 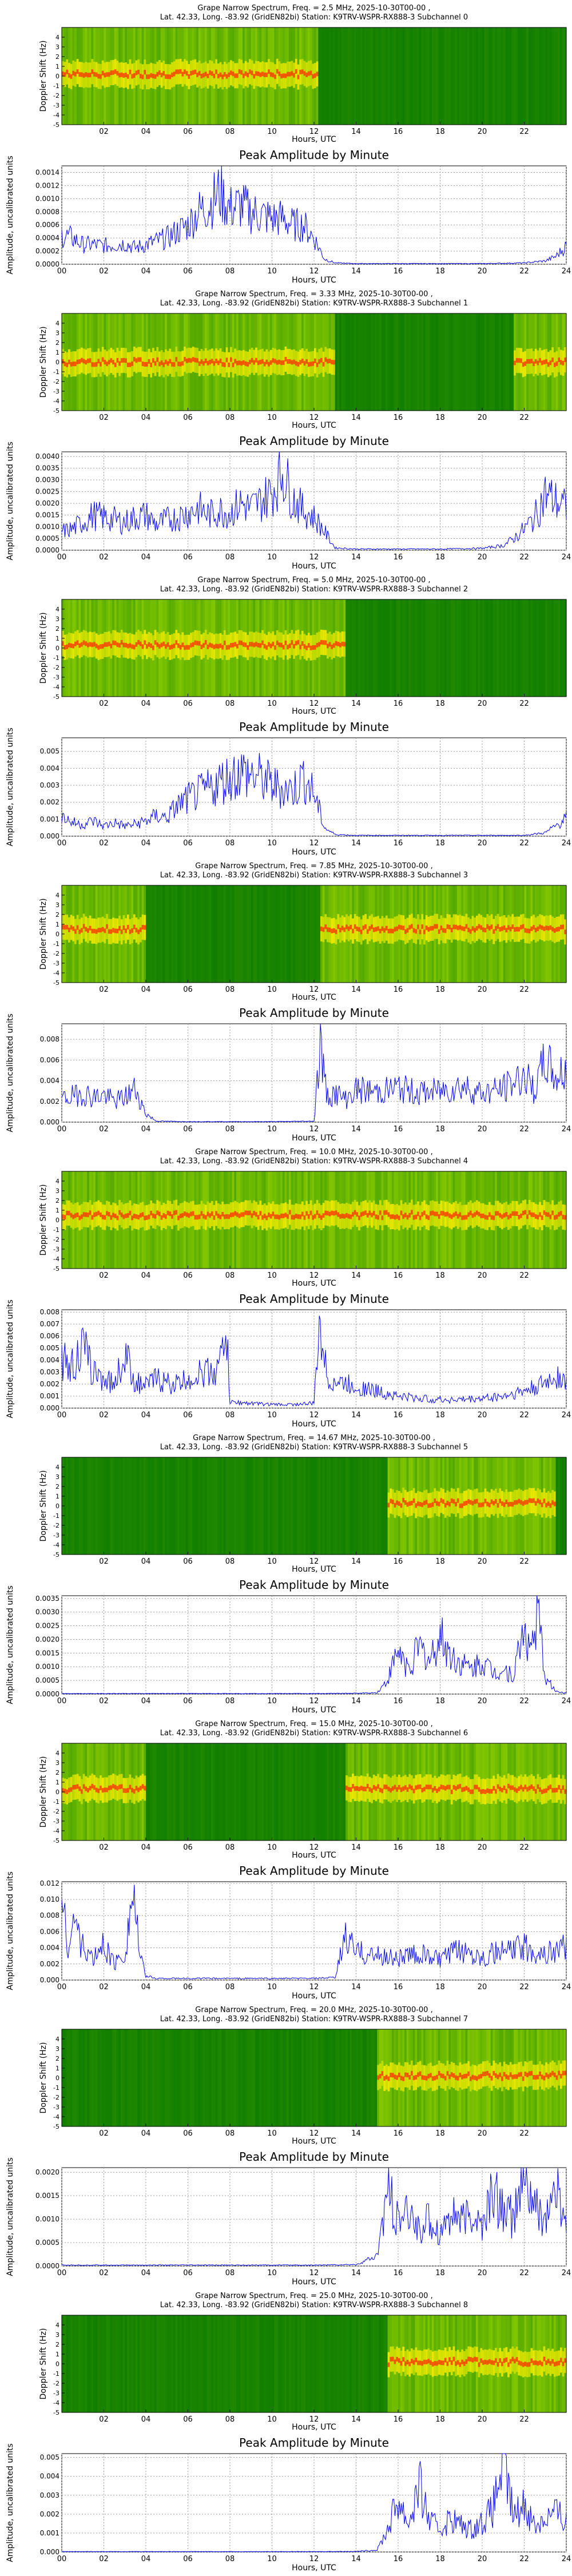 I want to click on y-tick-label: 0.001, so click(x=49, y=1396).